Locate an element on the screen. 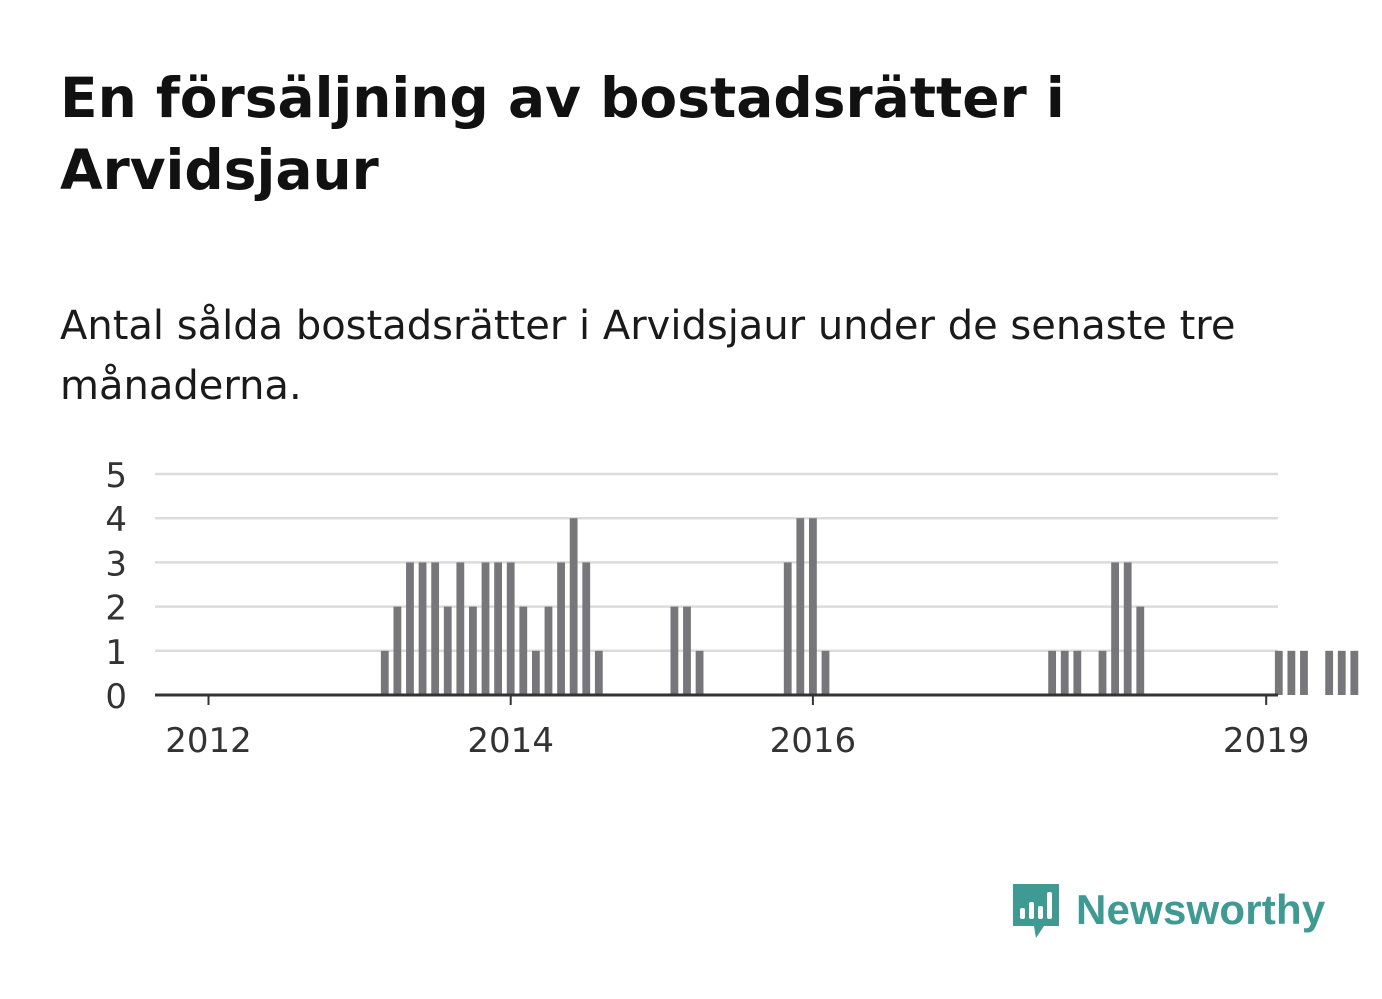 This screenshot has width=1382, height=999. x-tick-label: 2012 is located at coordinates (208, 741).